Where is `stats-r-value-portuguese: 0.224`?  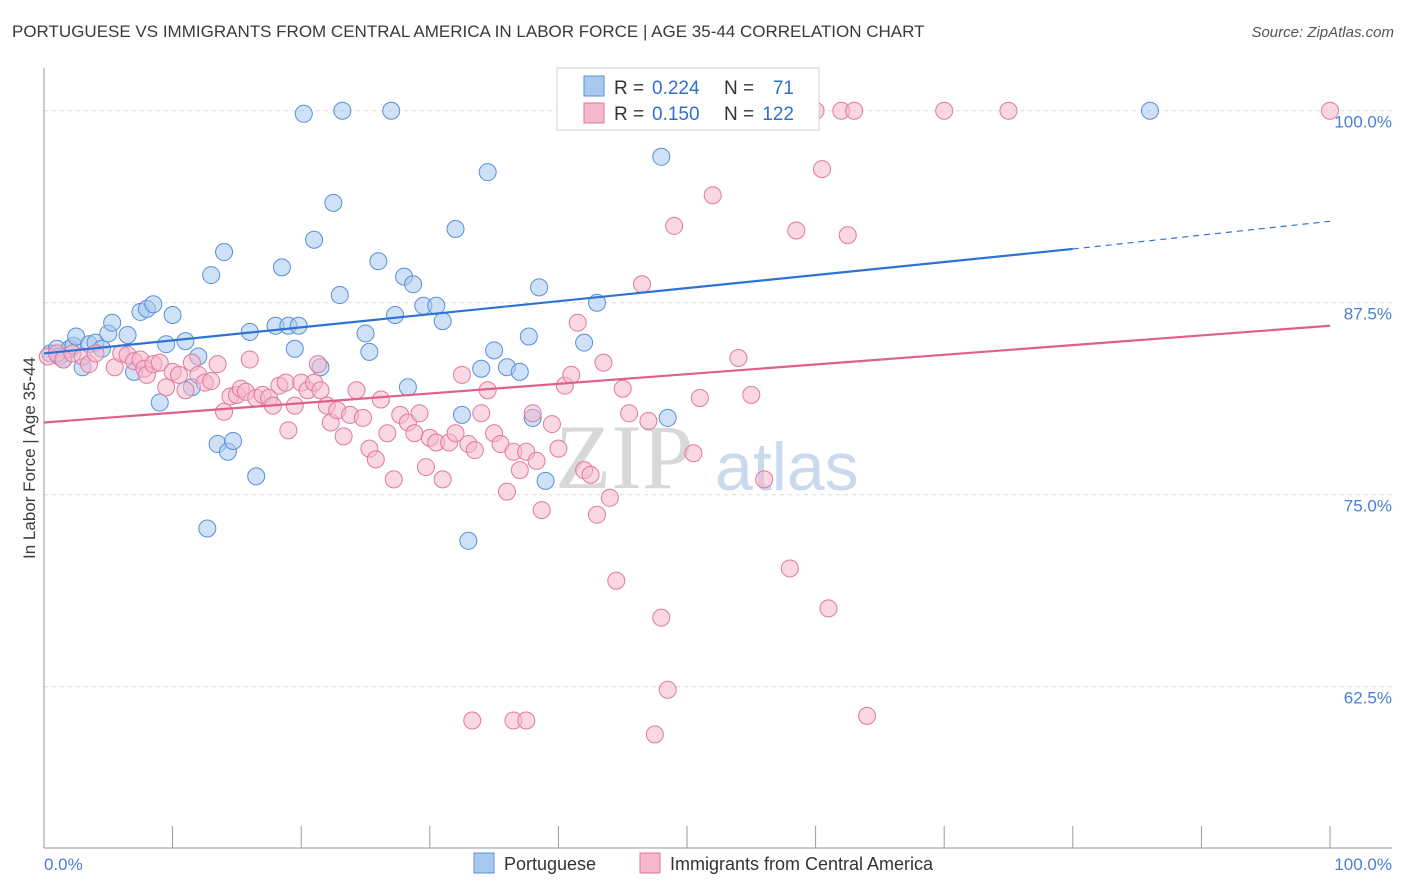
stats-r-value-portuguese: 0.224 is located at coordinates (676, 88).